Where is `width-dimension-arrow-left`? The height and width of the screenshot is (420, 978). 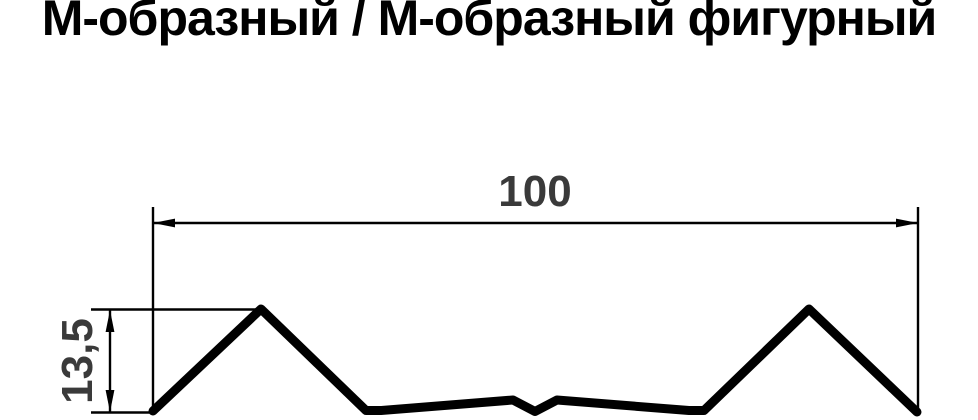
width-dimension-arrow-left is located at coordinates (164, 223).